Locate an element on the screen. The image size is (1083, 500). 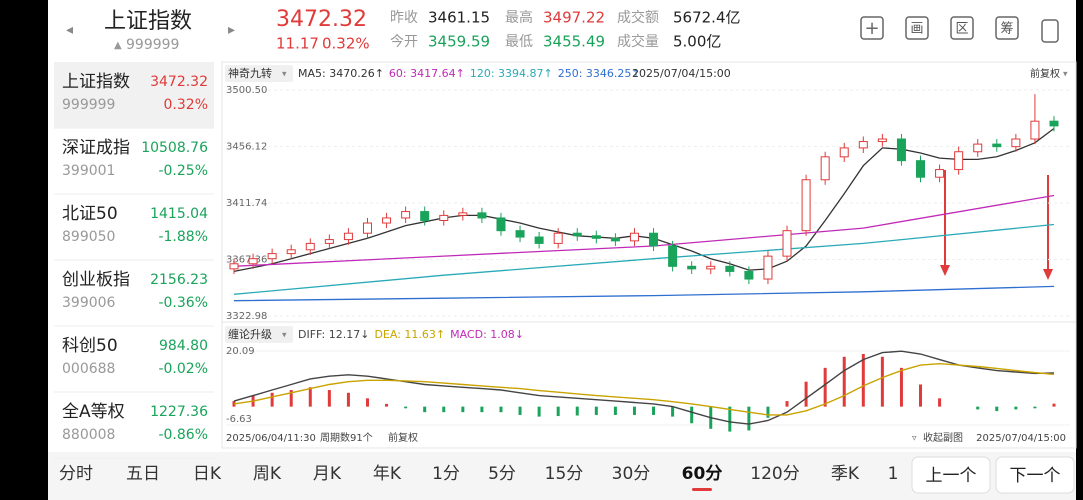
row-pct: -0.36% is located at coordinates (183, 303).